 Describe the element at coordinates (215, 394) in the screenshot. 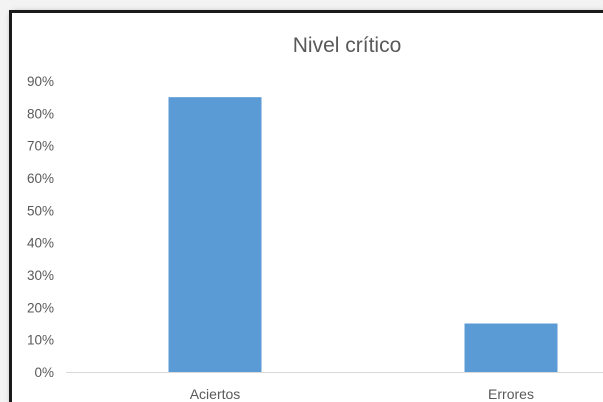

I see `x-tick-label: Aciertos` at that location.